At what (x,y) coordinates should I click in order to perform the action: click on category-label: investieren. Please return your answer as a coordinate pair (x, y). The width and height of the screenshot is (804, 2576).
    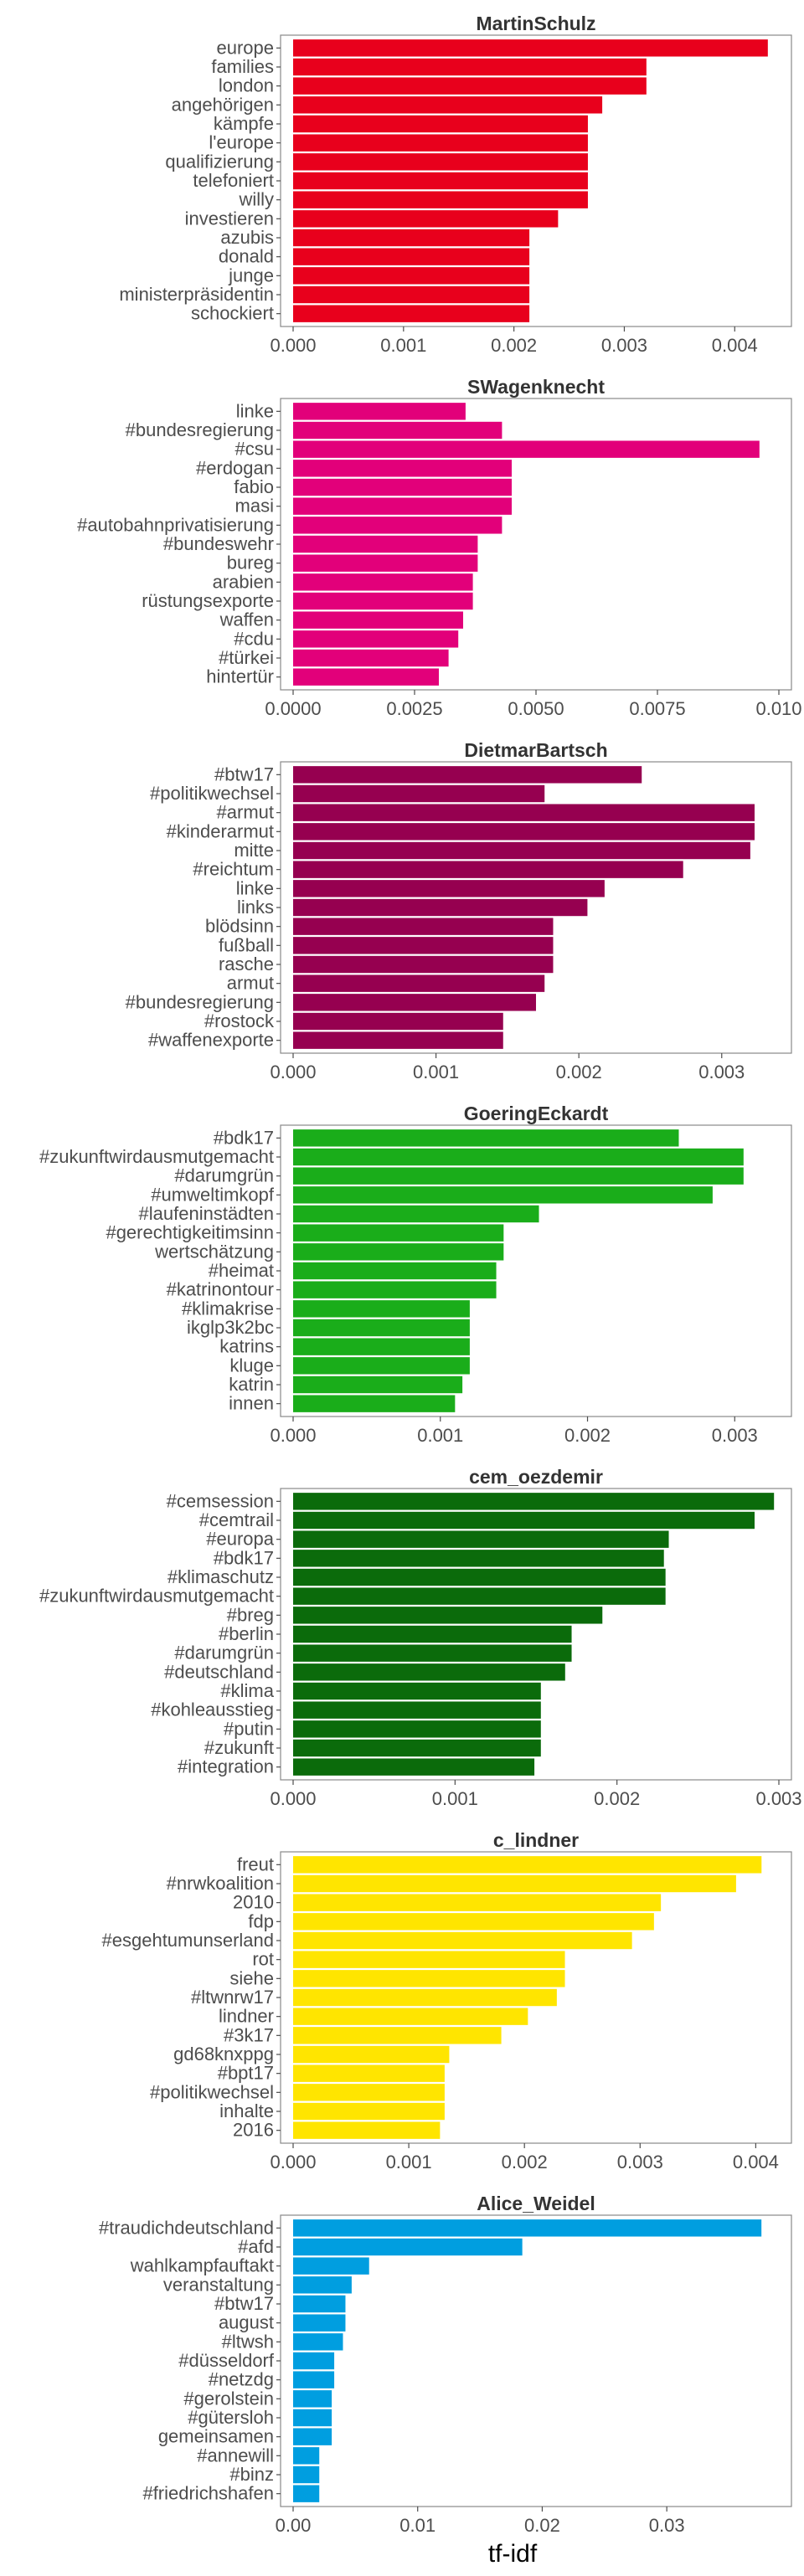
    Looking at the image, I should click on (229, 218).